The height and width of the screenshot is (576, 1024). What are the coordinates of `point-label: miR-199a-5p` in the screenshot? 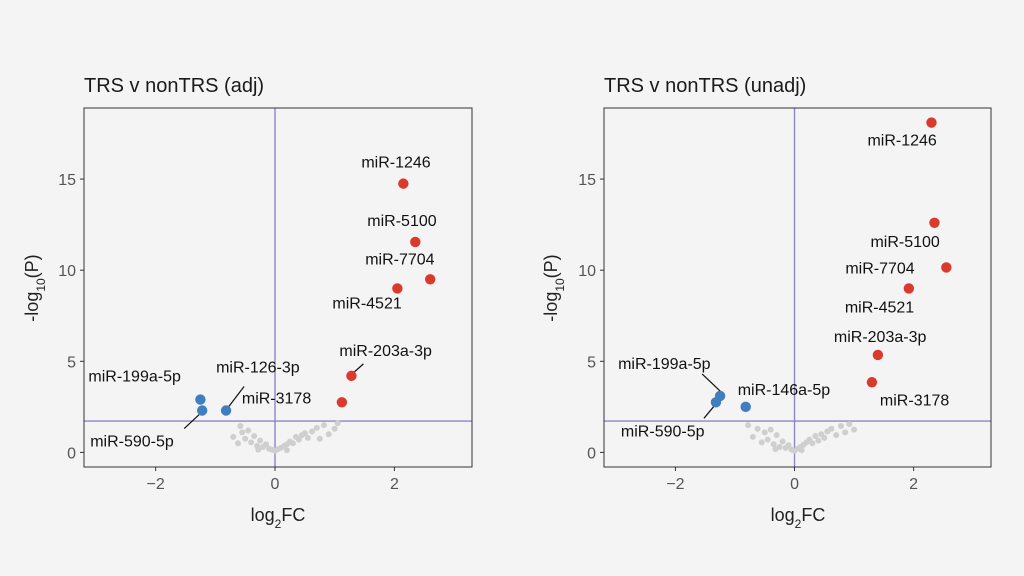 It's located at (664, 364).